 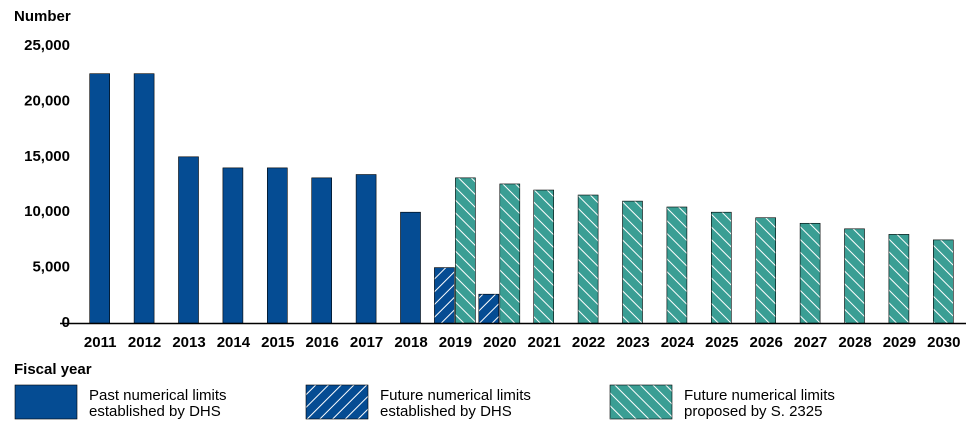 I want to click on x-tick-label: 2028, so click(x=854, y=342).